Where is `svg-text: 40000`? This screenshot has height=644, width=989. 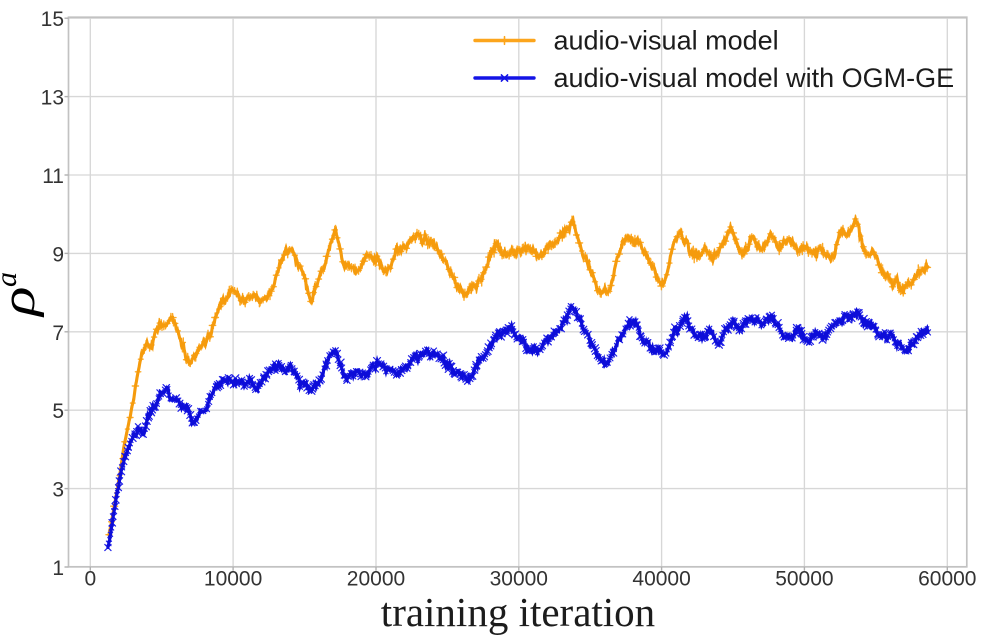
svg-text: 40000 is located at coordinates (661, 579).